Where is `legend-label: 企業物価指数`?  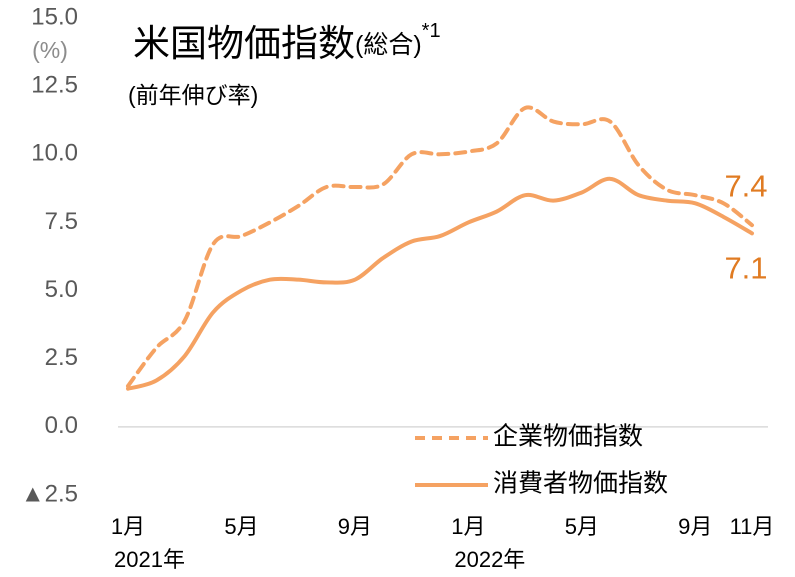 legend-label: 企業物価指数 is located at coordinates (568, 437).